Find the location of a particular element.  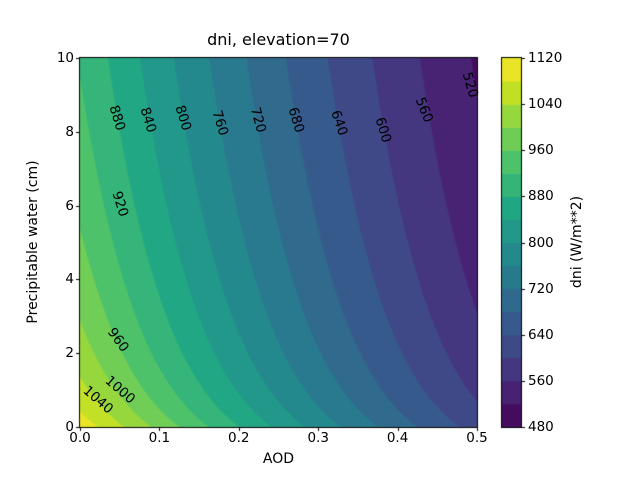

colorbar-tick-label: 960 is located at coordinates (541, 150).